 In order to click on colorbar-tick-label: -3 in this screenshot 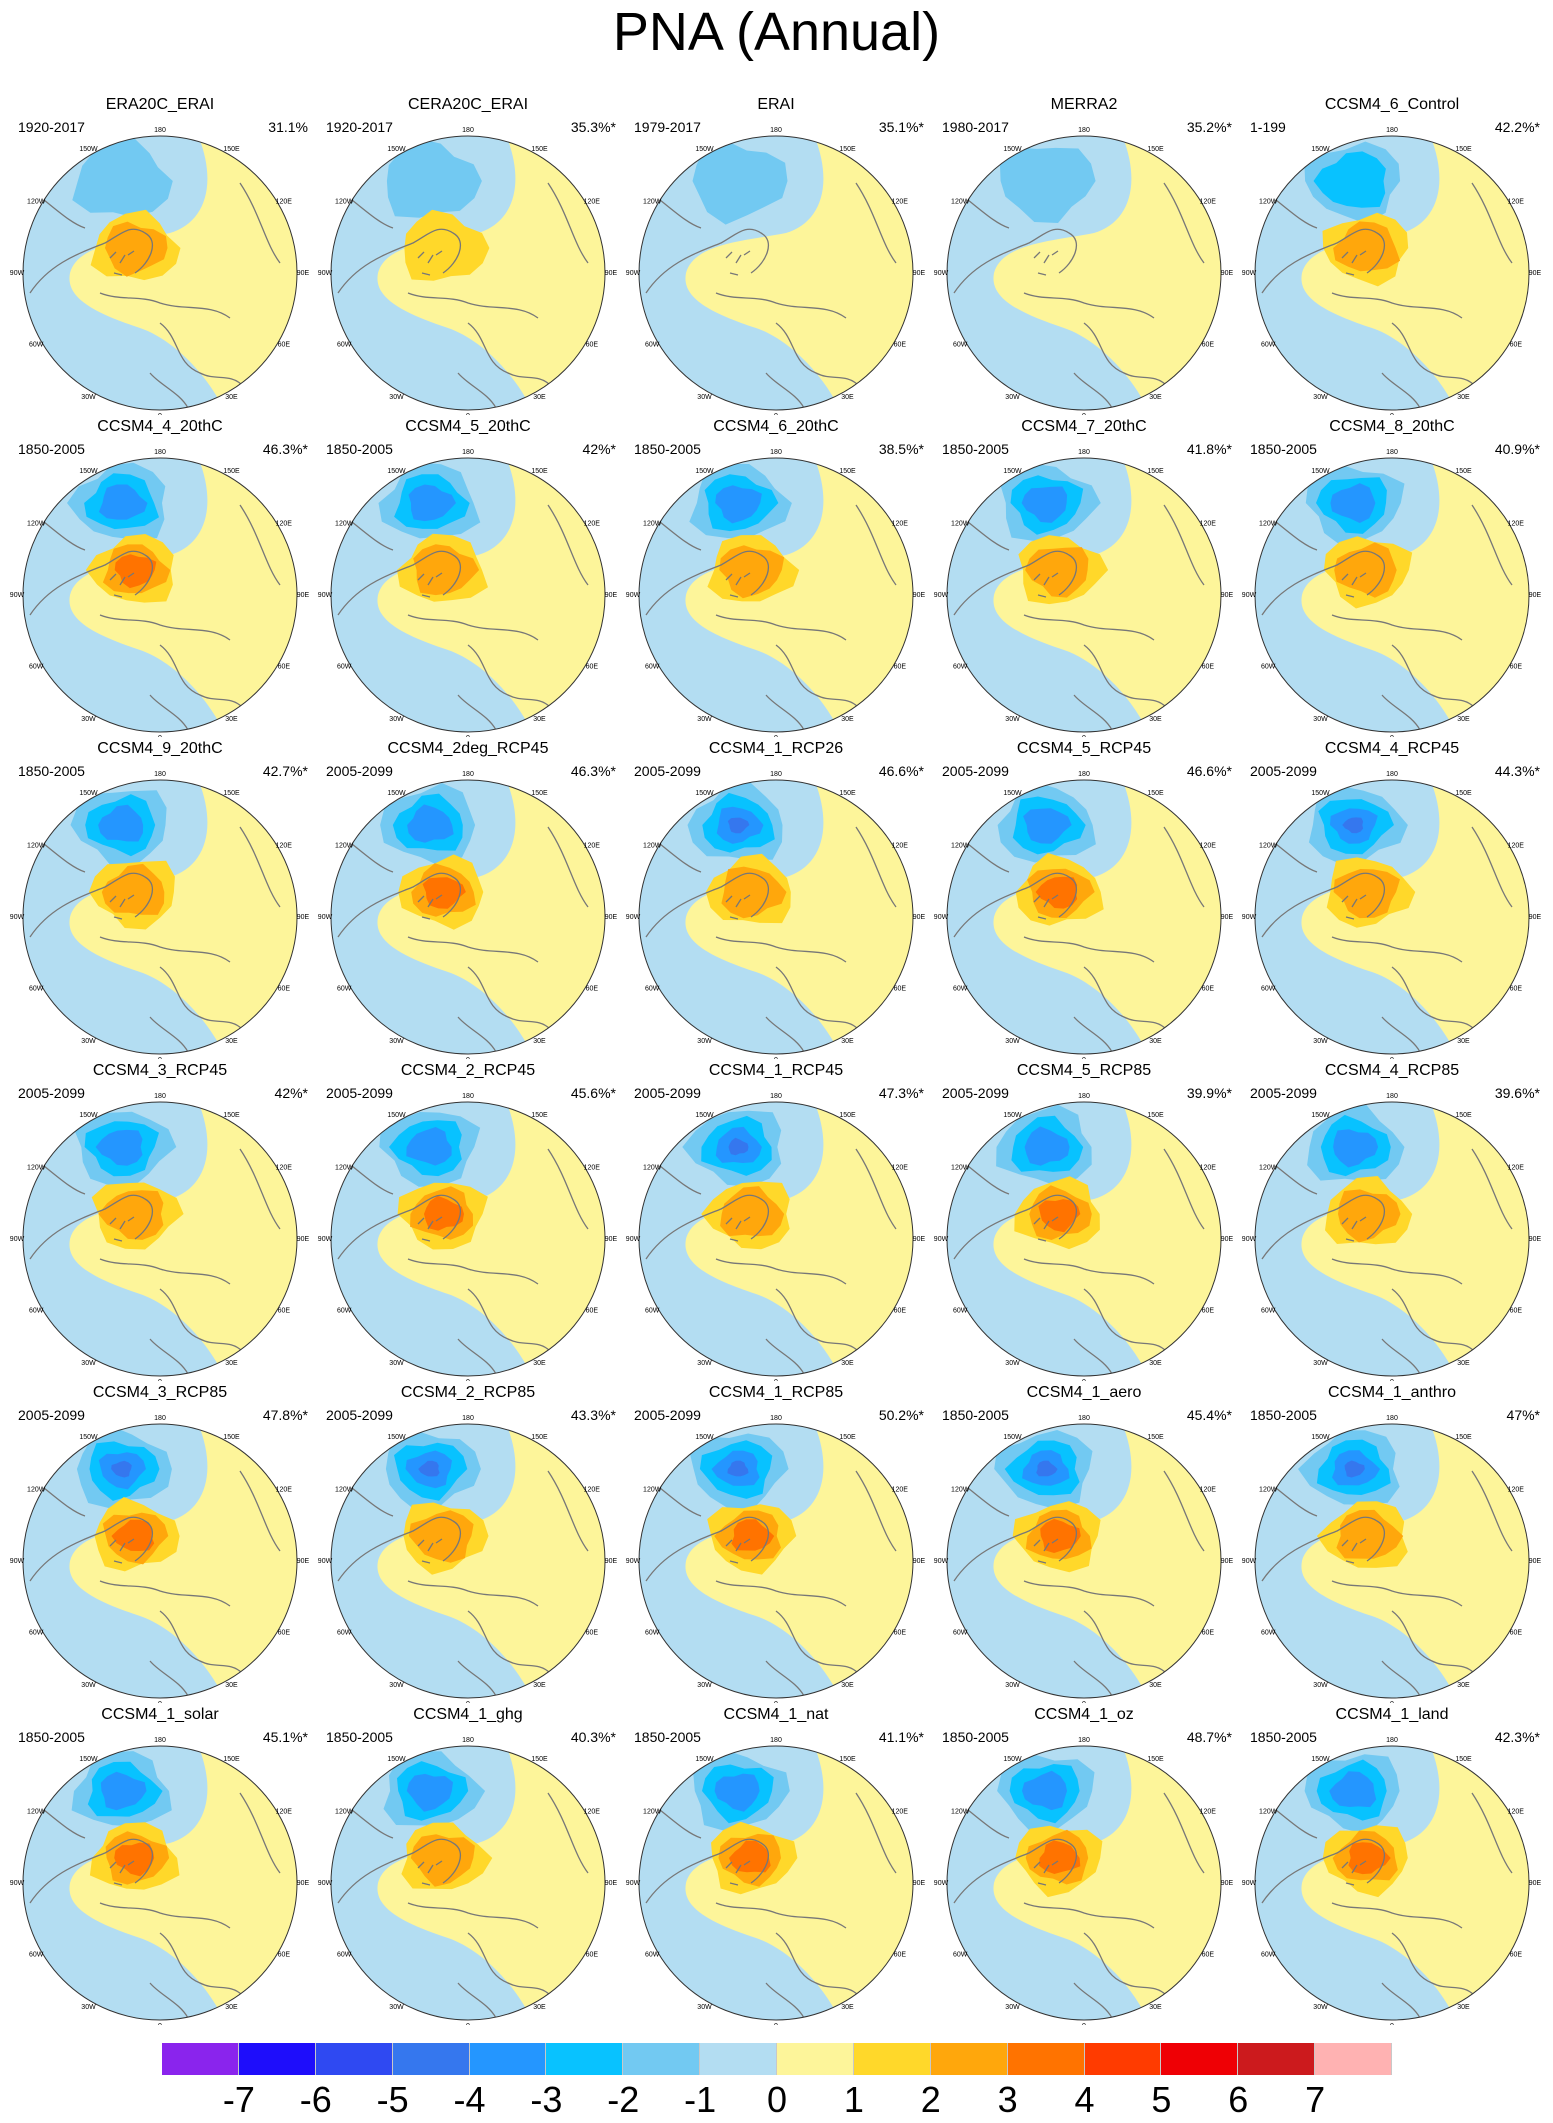, I will do `click(546, 2099)`.